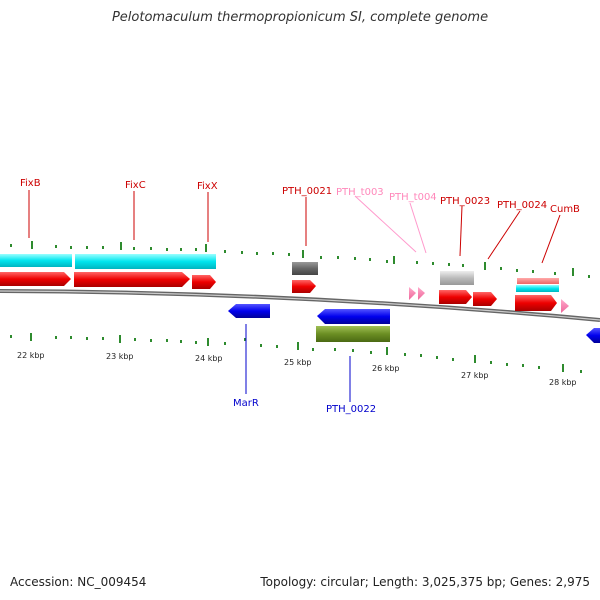 Image resolution: width=600 pixels, height=600 pixels. I want to click on label-fixx: FixX, so click(207, 186).